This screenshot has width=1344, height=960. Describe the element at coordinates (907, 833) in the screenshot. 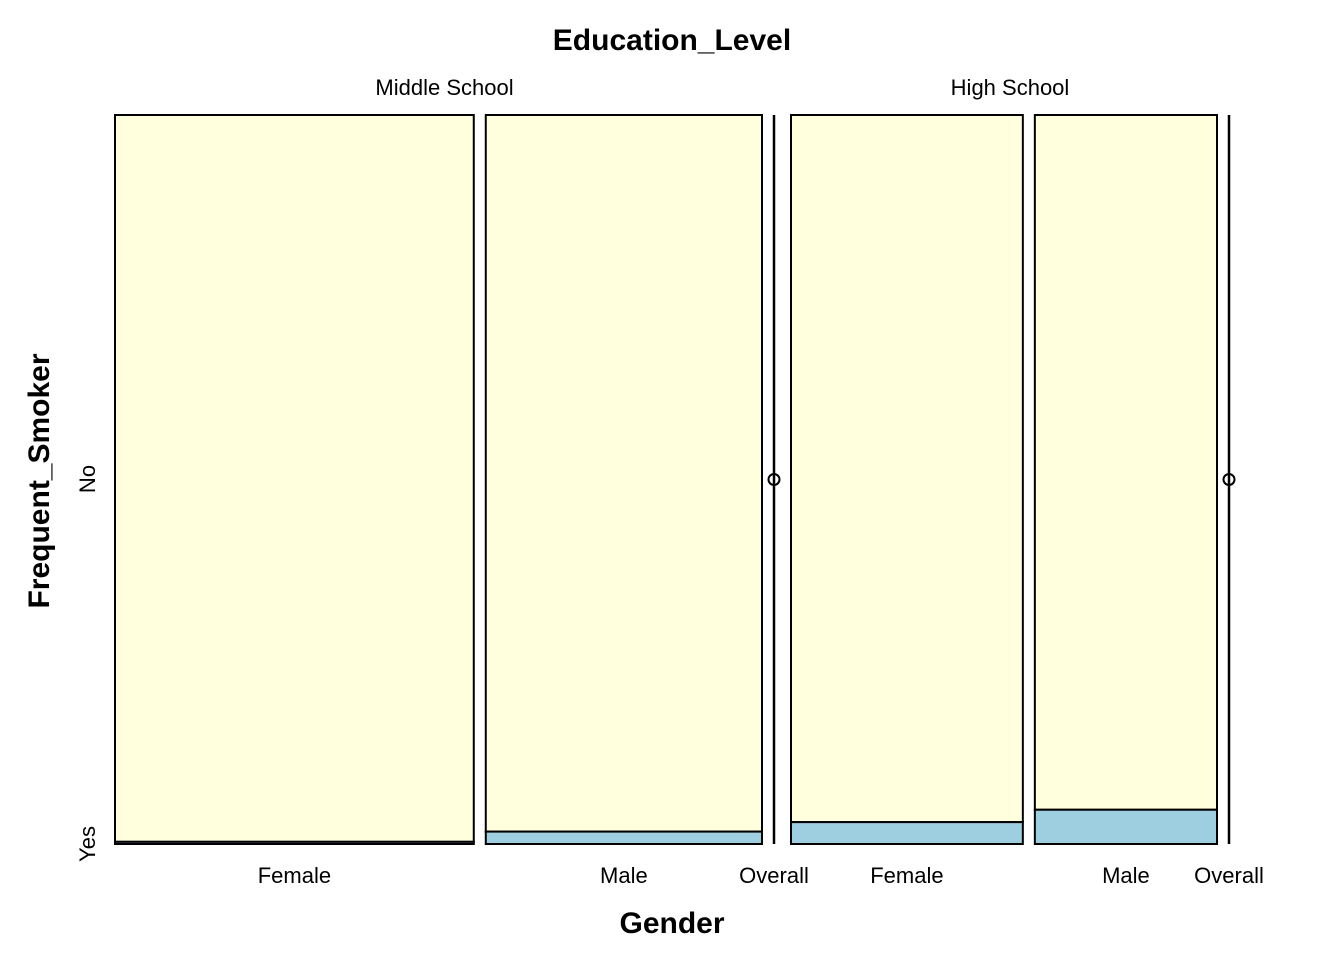

I see `bar-yes-high-school-female` at that location.